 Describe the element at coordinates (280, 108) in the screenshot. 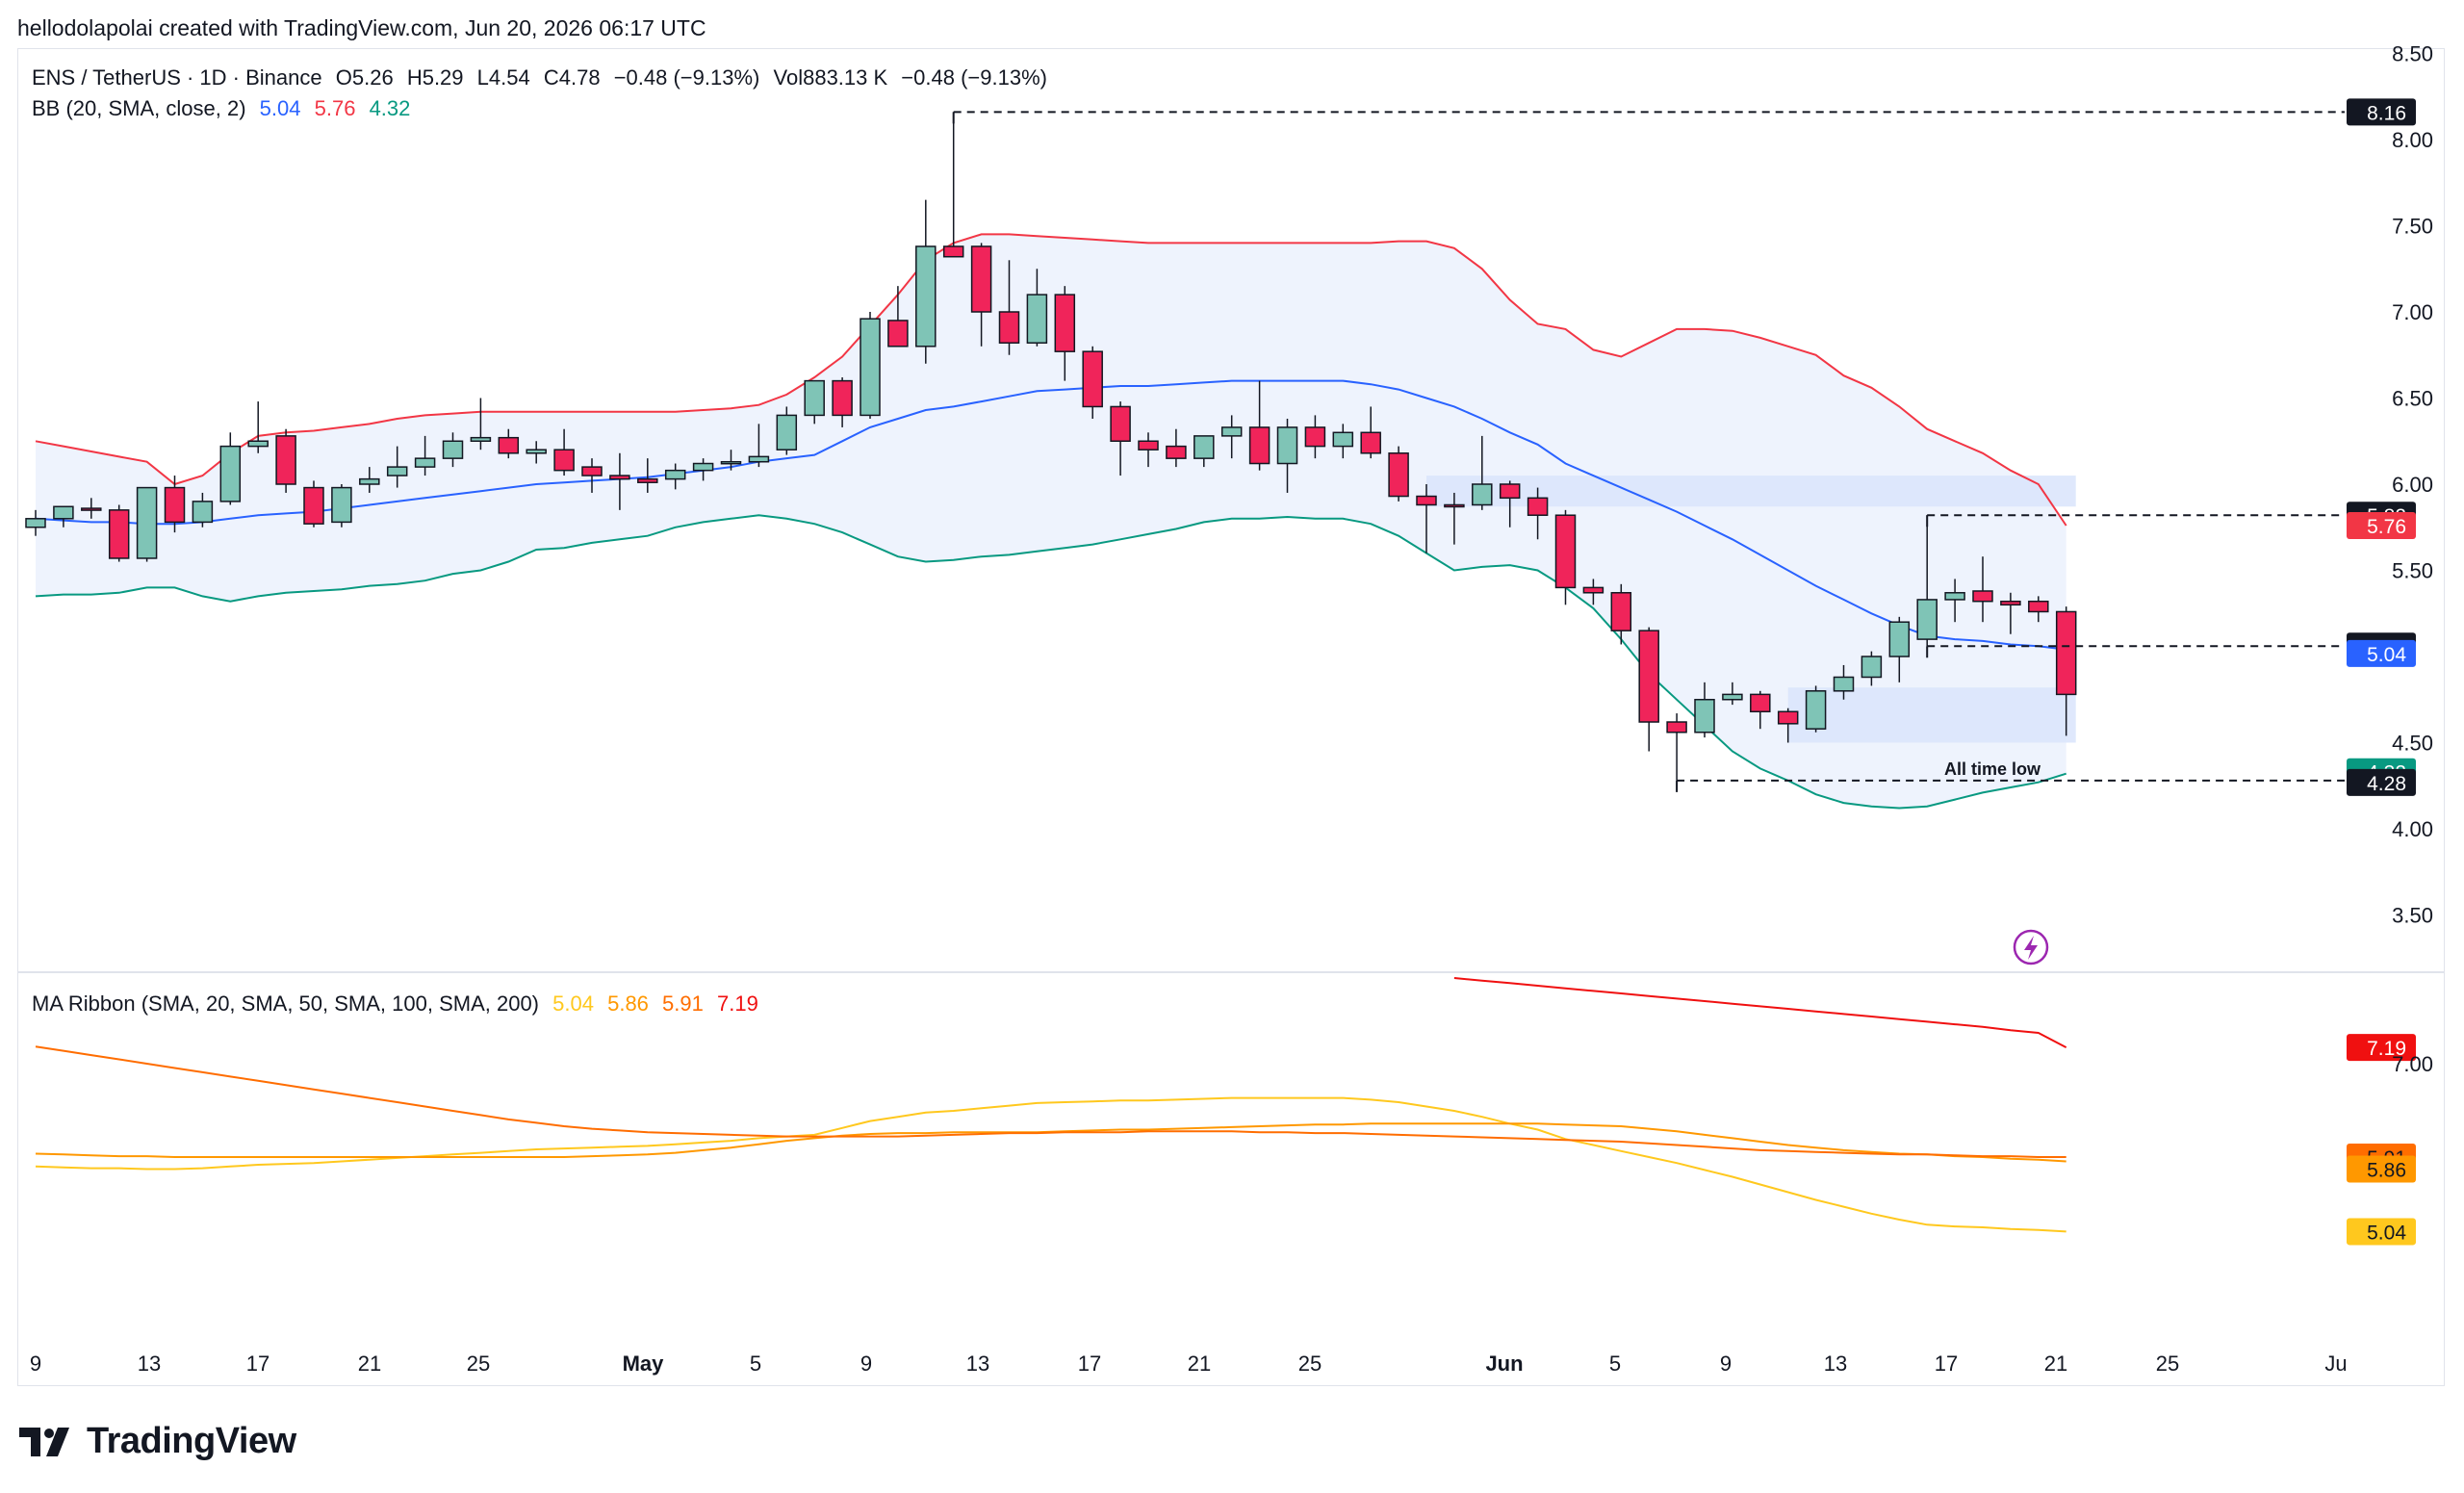

I see `bb-basis-value: 5.04` at that location.